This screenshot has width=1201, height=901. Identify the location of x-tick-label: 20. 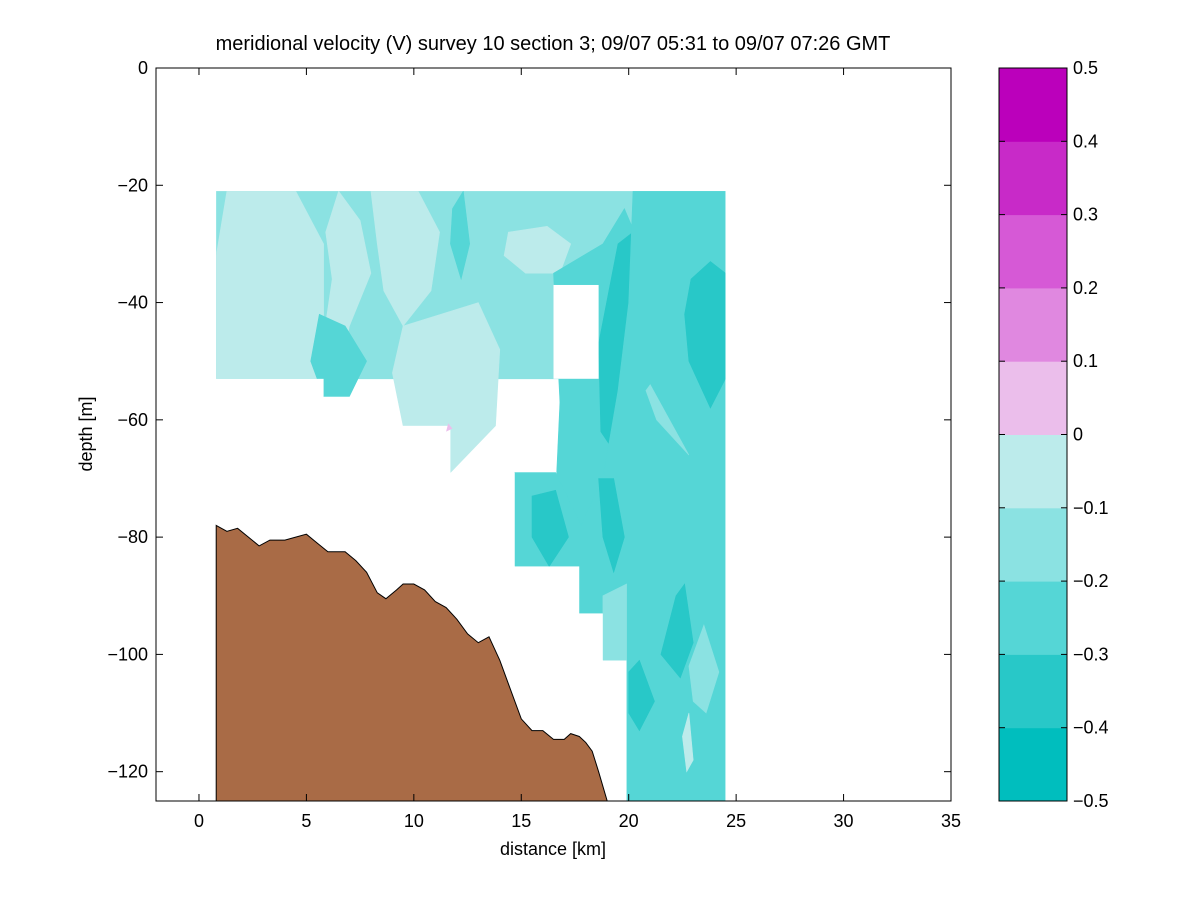
(629, 821).